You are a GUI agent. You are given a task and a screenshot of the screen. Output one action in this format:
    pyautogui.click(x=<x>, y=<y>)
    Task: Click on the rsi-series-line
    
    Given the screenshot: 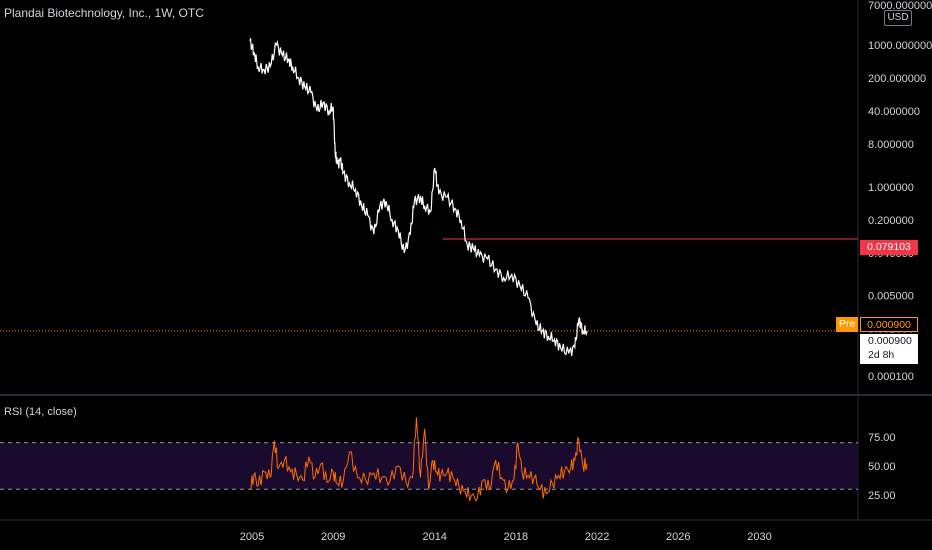 What is the action you would take?
    pyautogui.click(x=418, y=459)
    